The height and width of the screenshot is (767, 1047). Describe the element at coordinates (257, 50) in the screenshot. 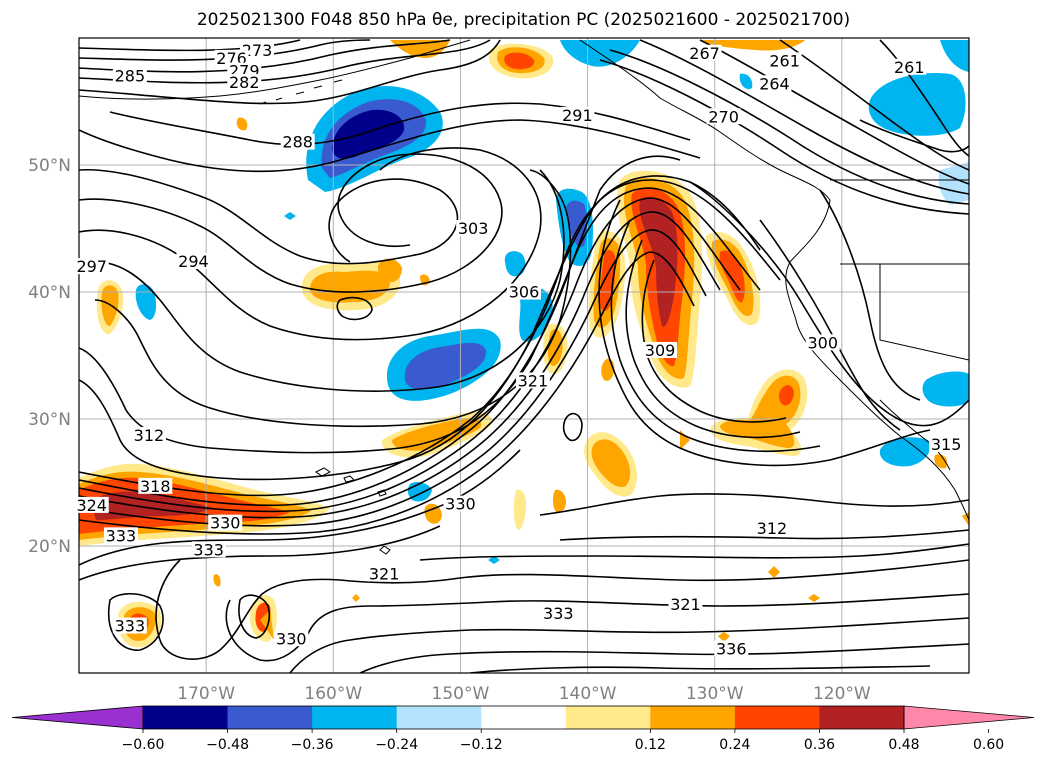

I see `contour-label-text: 273` at that location.